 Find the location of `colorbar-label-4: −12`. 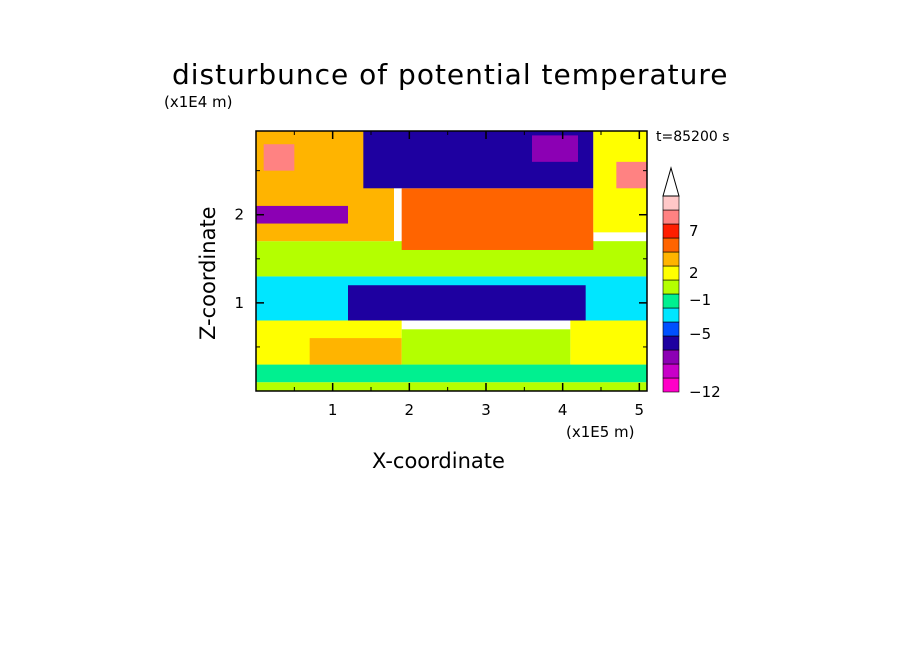

colorbar-label-4: −12 is located at coordinates (705, 392).